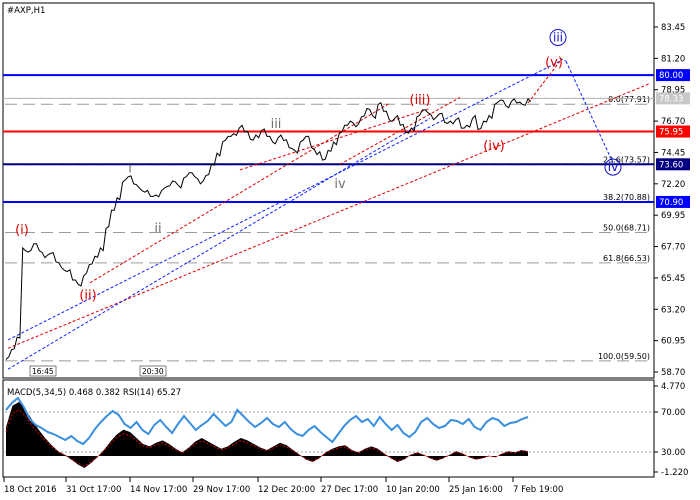  What do you see at coordinates (349, 490) in the screenshot?
I see `time-tick-label: 27 Dec 17:00` at bounding box center [349, 490].